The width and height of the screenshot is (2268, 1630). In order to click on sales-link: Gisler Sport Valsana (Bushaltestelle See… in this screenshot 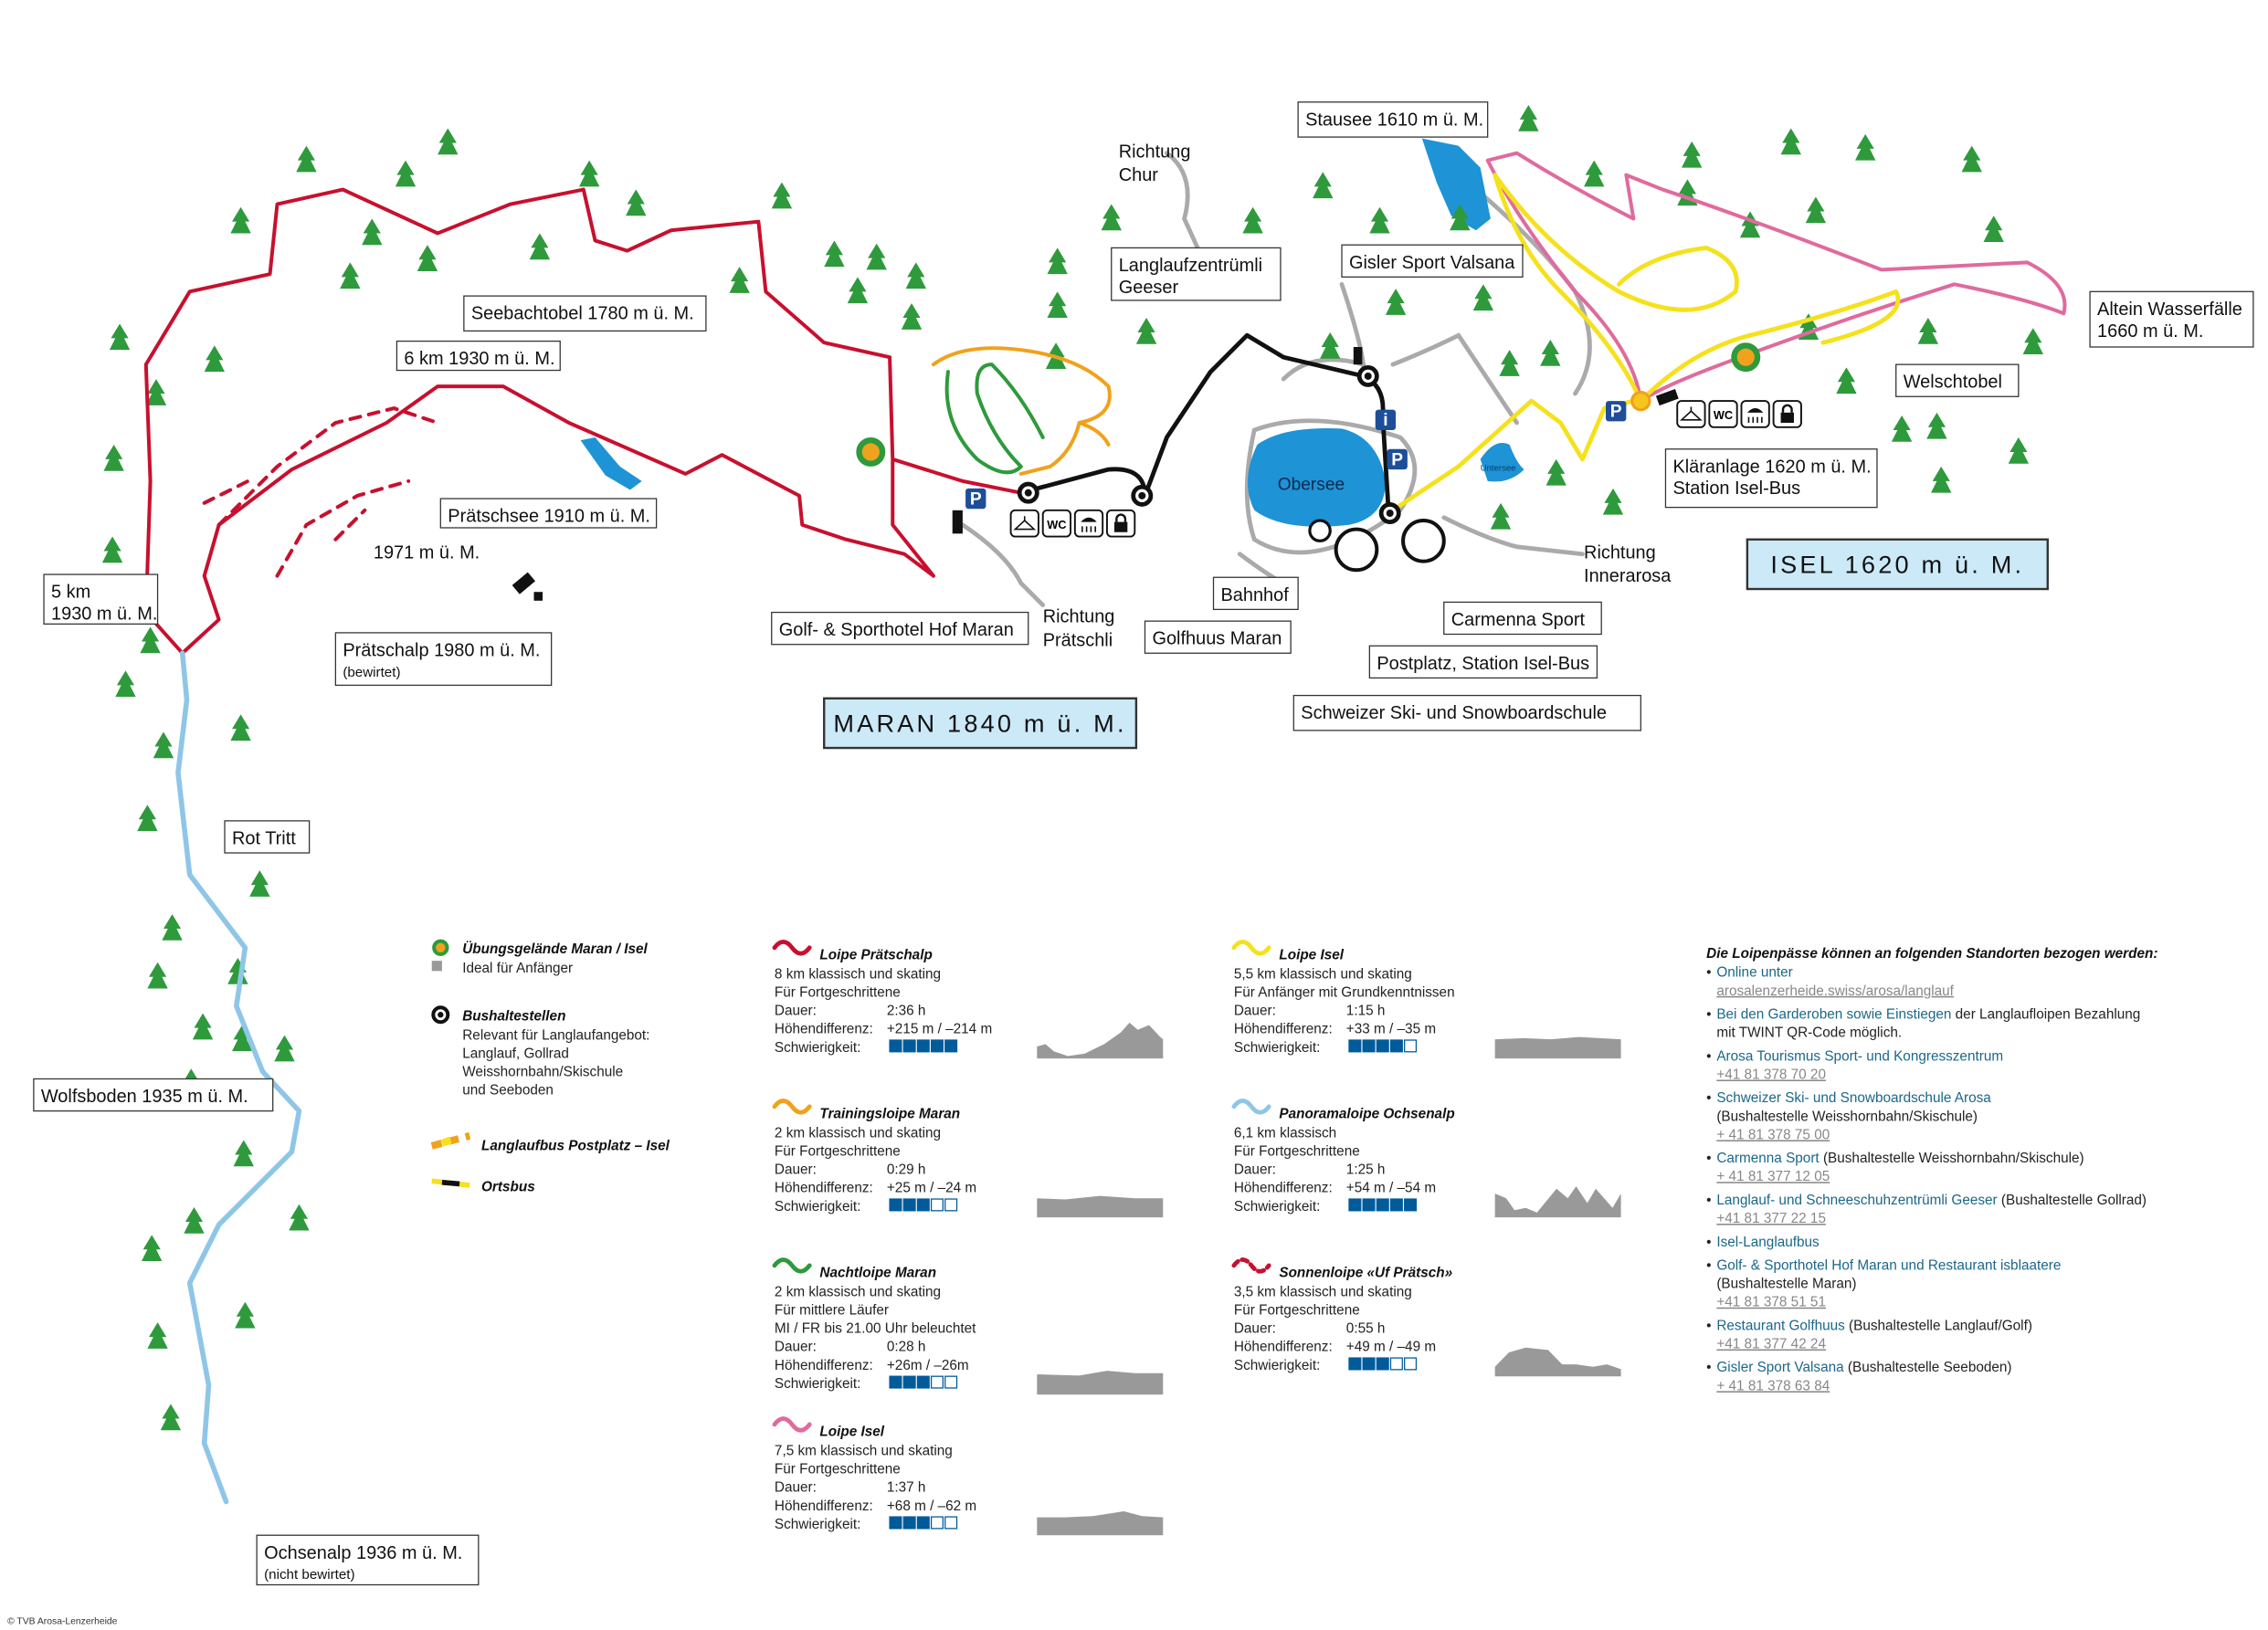, I will do `click(1864, 1367)`.